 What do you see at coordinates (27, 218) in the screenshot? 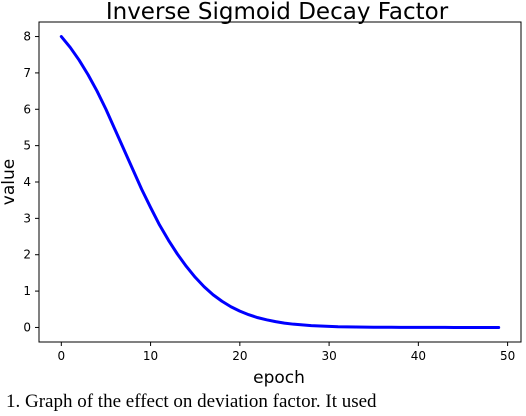
I see `y-tick-label: 3` at bounding box center [27, 218].